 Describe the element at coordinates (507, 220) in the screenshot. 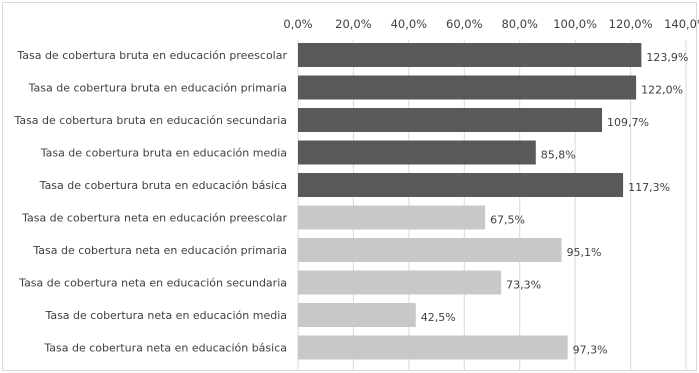

I see `data-label: 67,5%` at that location.